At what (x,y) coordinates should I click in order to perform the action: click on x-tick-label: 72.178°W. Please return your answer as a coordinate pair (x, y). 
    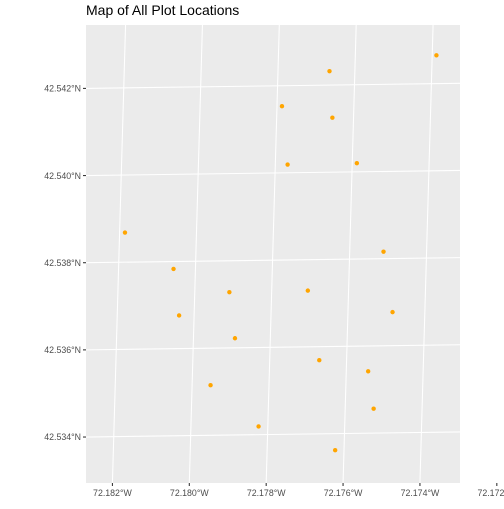
    Looking at the image, I should click on (266, 493).